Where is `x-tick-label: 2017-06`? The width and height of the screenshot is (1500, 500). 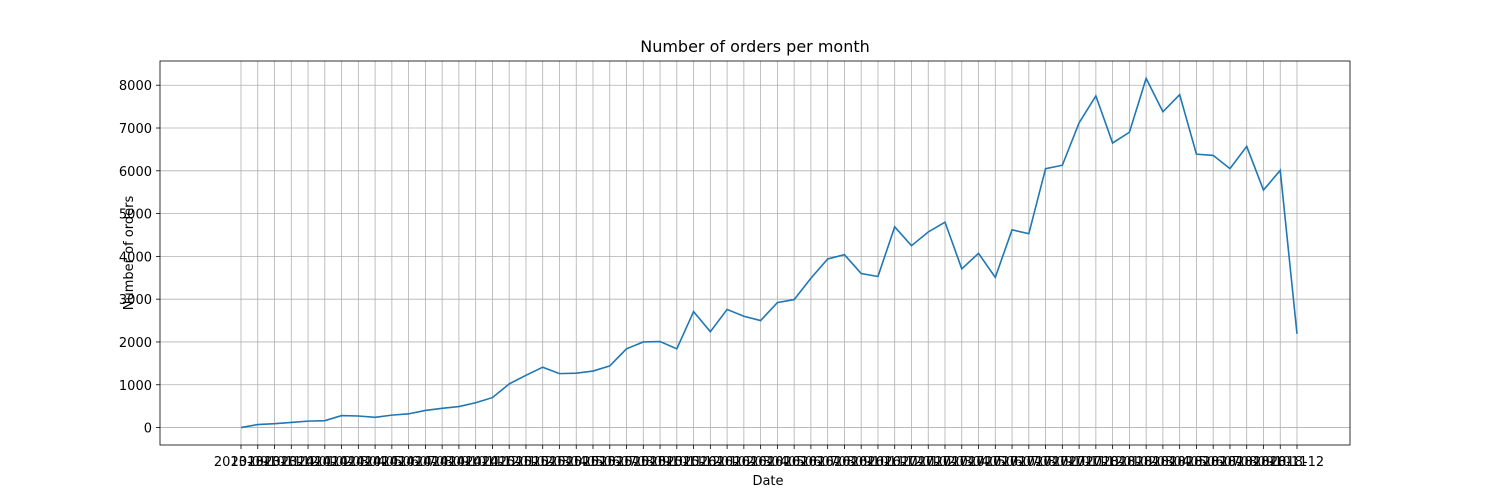 x-tick-label: 2017-06 is located at coordinates (995, 462).